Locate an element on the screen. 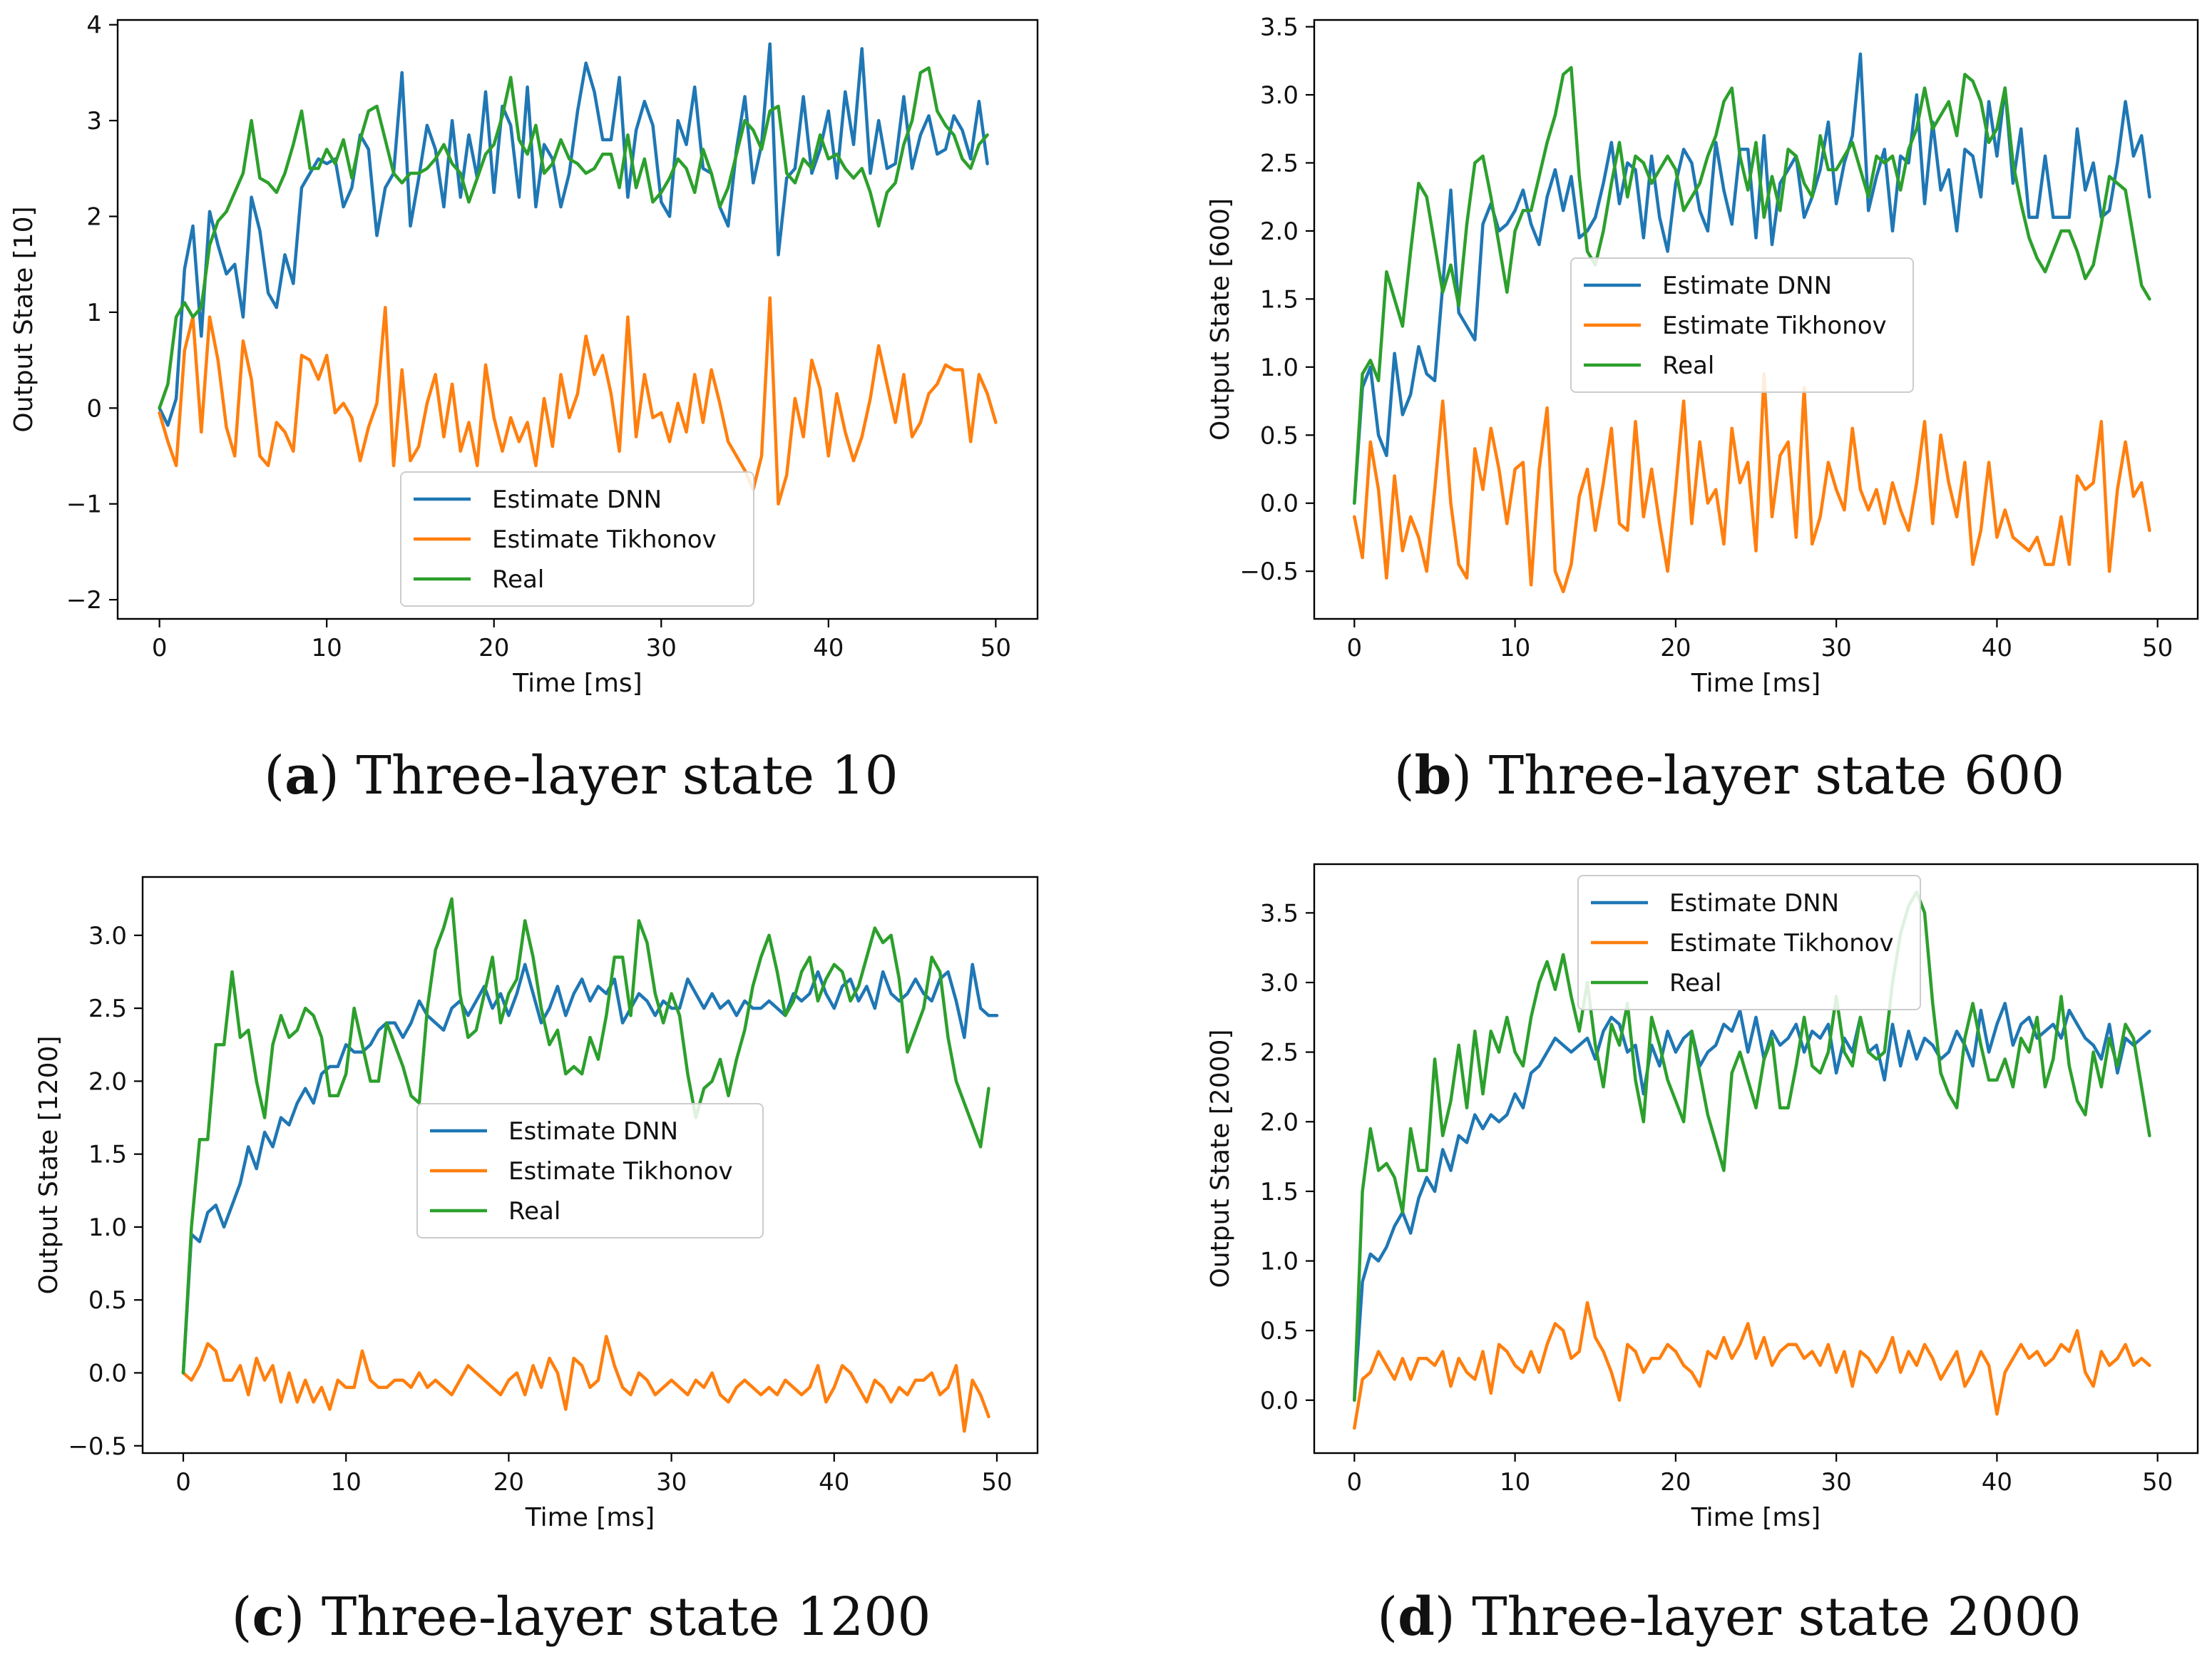  y-tick-label: 2 is located at coordinates (94, 217).